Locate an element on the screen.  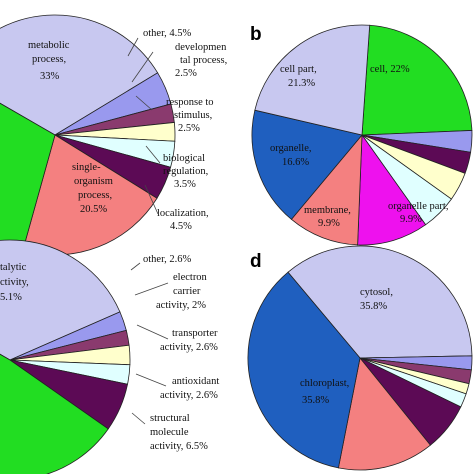
slice-label-a-4-2: 3.5% is located at coordinates (185, 184).